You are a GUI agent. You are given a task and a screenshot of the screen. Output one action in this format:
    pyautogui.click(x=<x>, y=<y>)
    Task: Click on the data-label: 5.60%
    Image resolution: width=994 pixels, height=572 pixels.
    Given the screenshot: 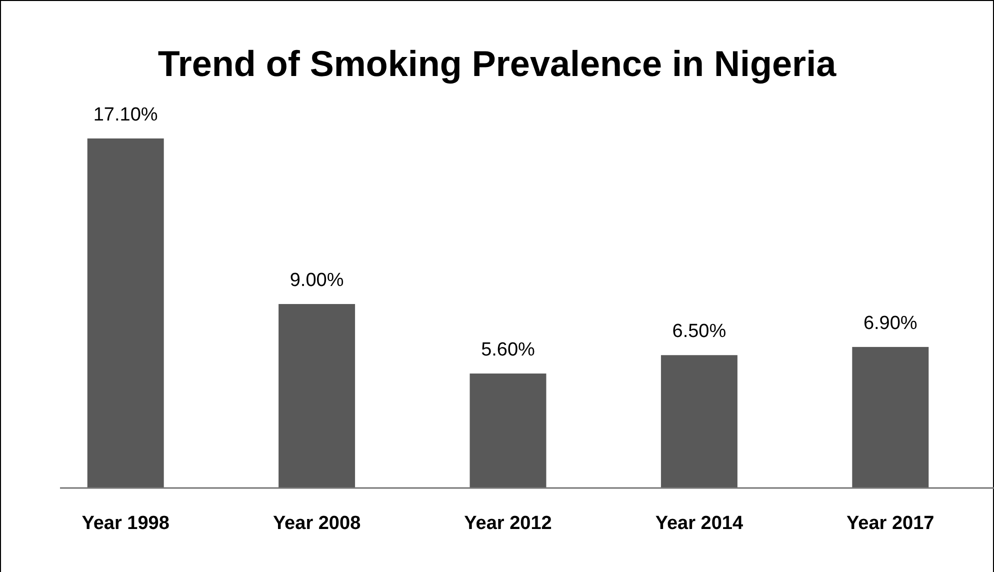 What is the action you would take?
    pyautogui.click(x=508, y=350)
    